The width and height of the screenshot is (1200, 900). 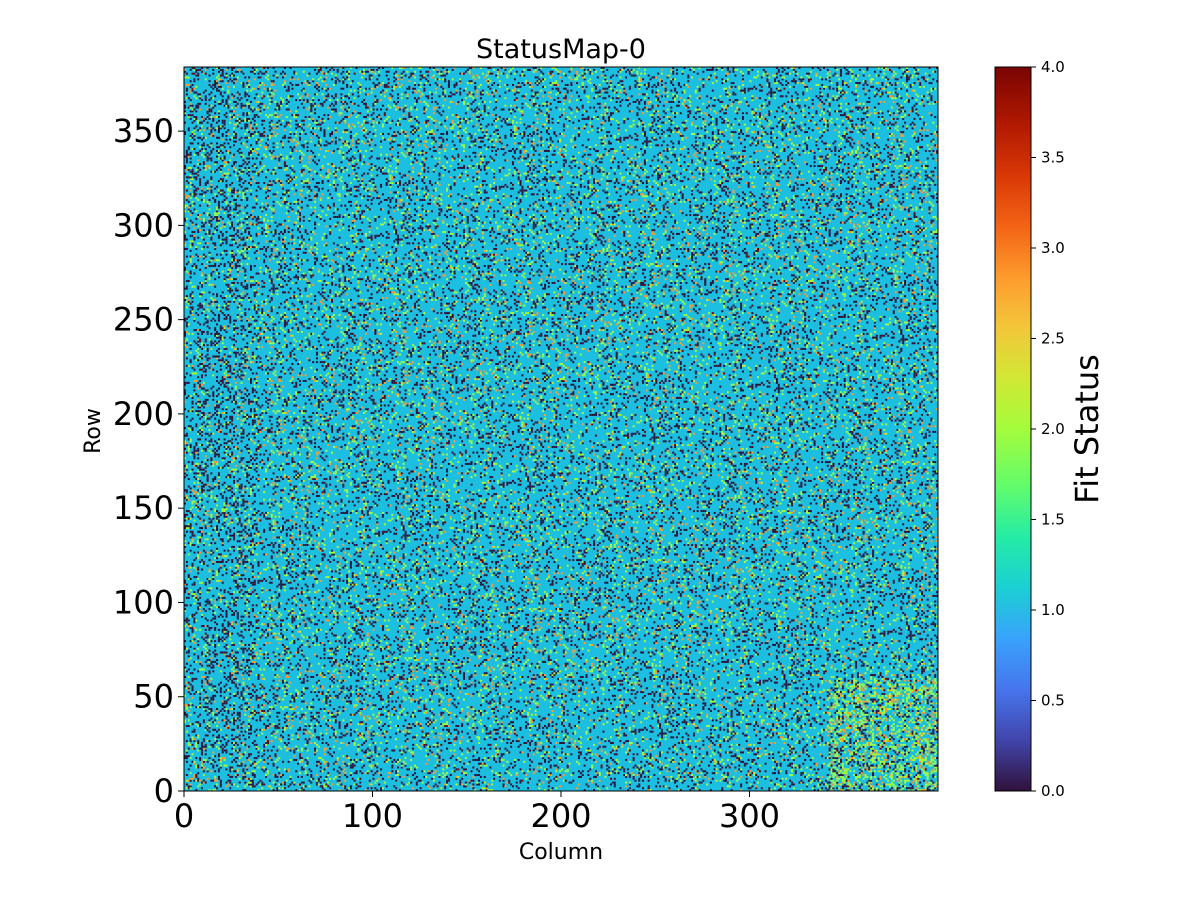 I want to click on x-axis-label: Column, so click(x=561, y=852).